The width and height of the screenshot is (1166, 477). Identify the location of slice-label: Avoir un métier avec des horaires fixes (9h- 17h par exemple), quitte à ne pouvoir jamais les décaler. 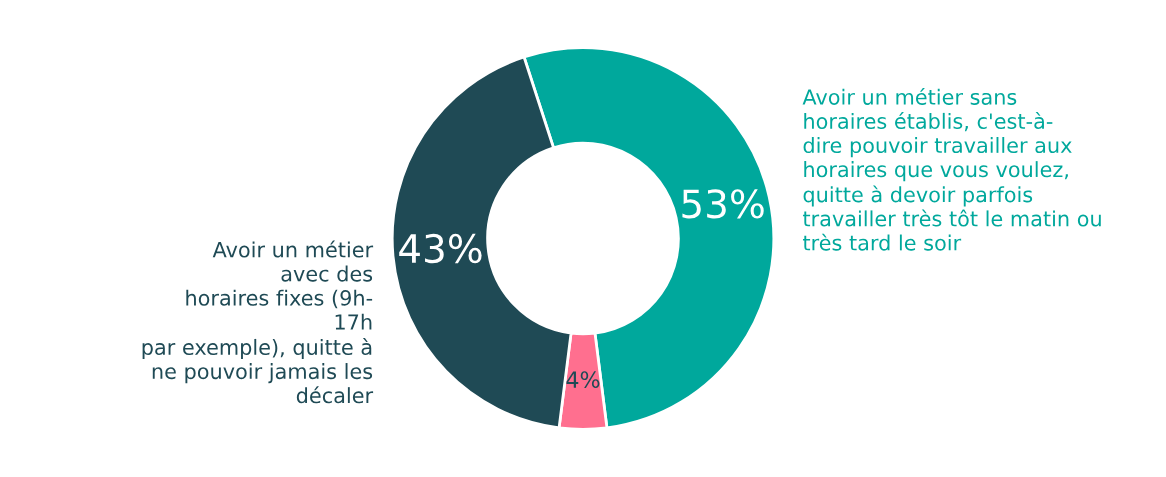
(258, 322).